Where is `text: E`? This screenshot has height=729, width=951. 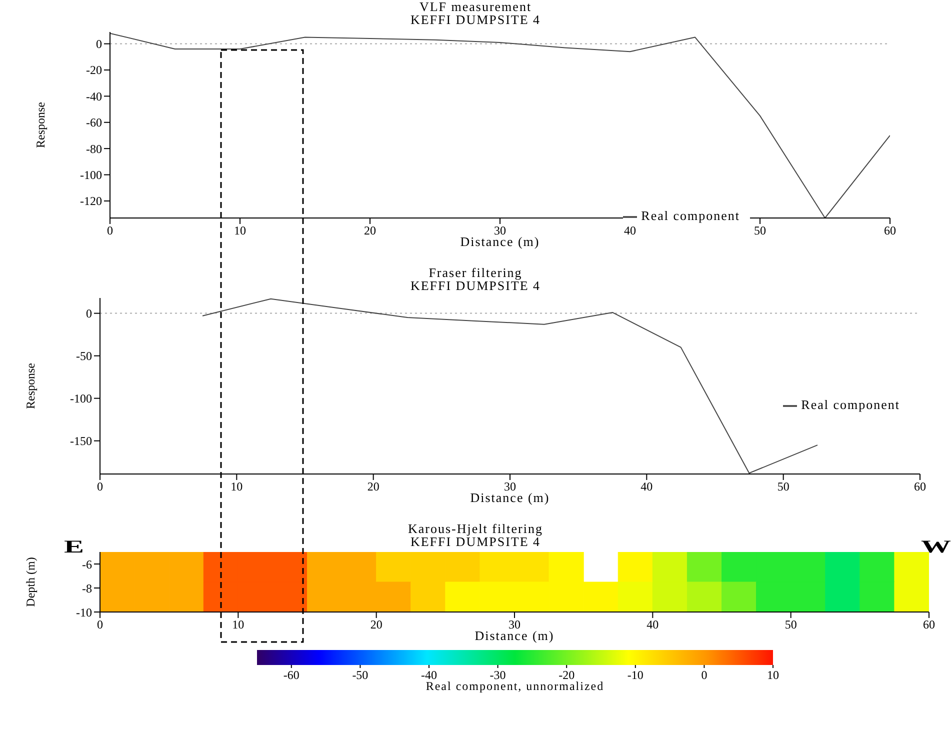
text: E is located at coordinates (74, 546).